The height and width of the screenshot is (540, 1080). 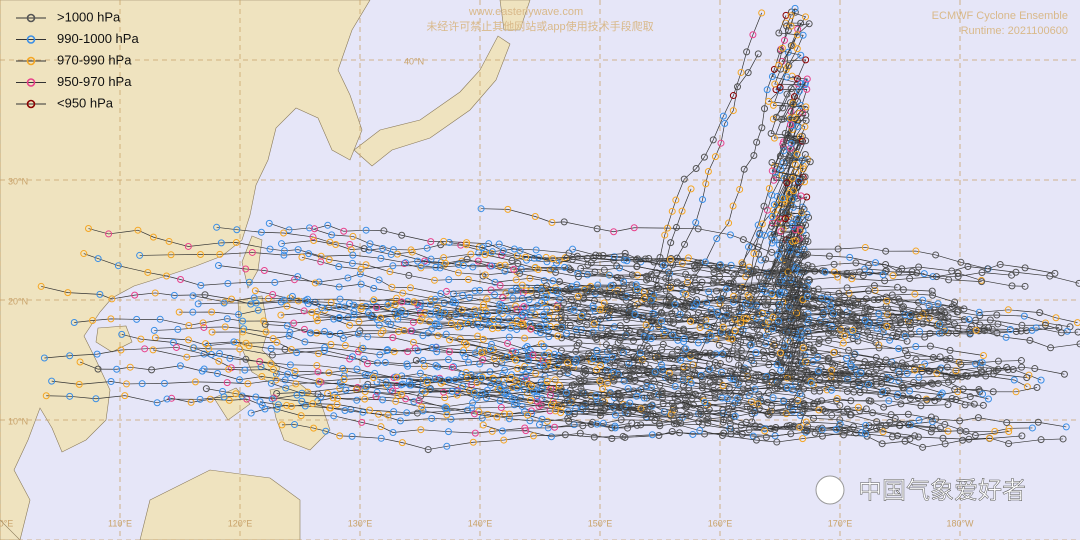 What do you see at coordinates (480, 523) in the screenshot?
I see `lon-label: 140°E` at bounding box center [480, 523].